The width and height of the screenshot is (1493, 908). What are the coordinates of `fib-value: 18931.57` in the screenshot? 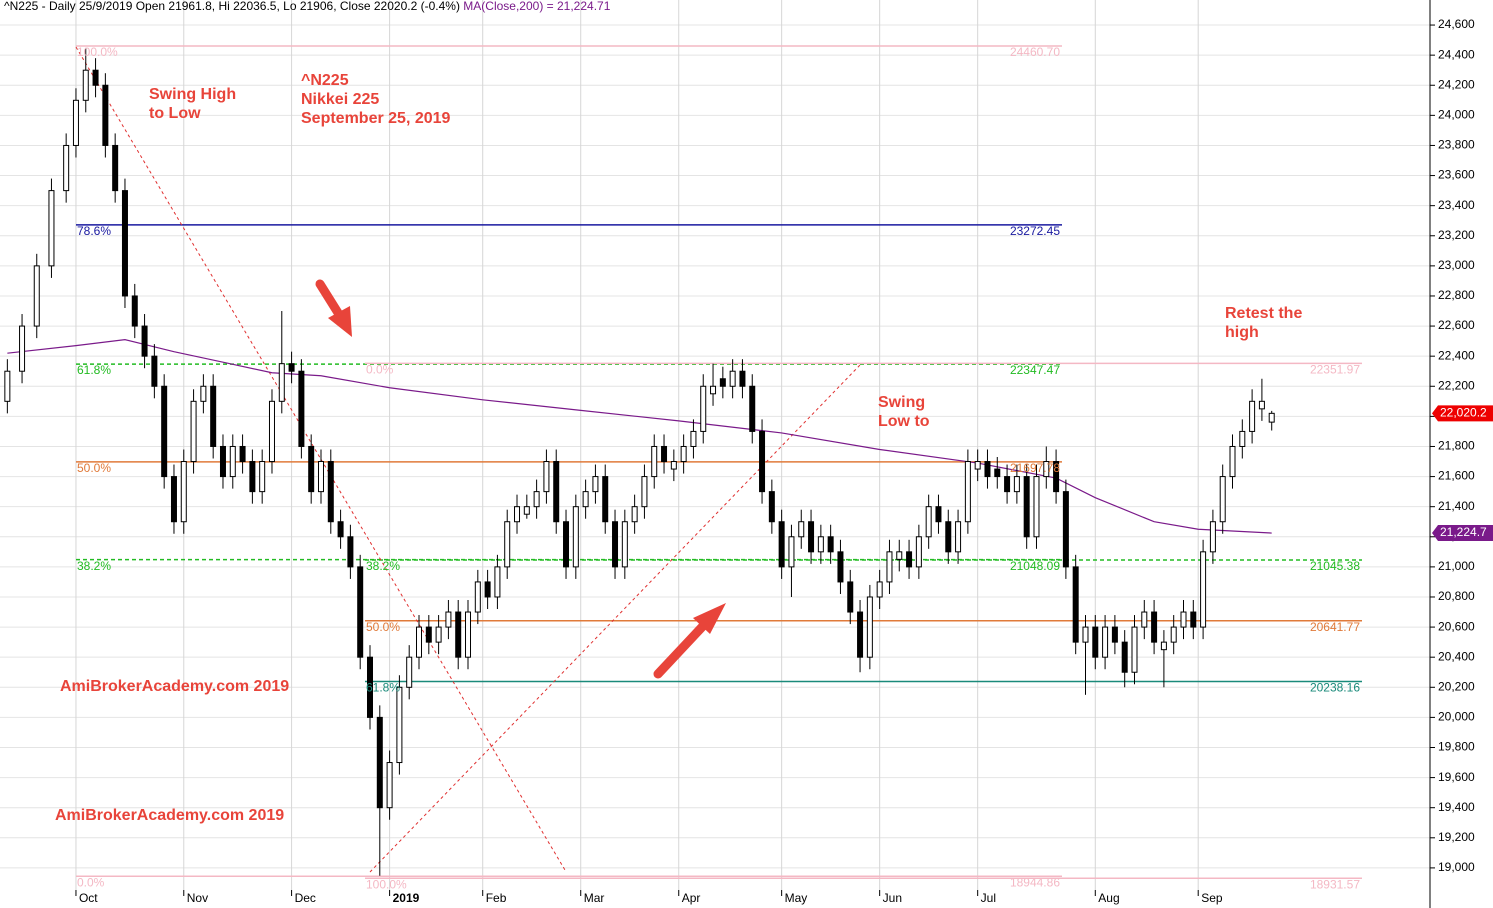 It's located at (1335, 884).